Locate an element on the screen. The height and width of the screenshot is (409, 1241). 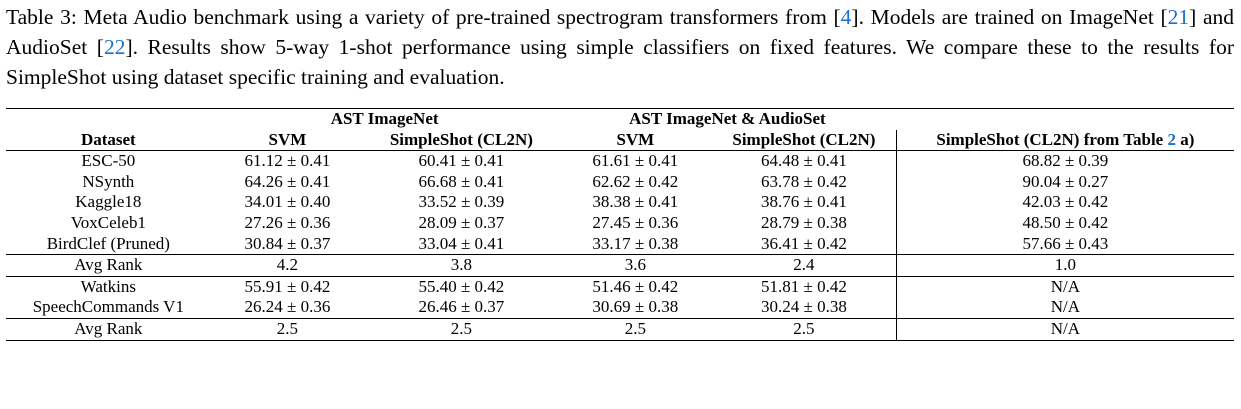
result-cell: 33.04 ± 0.41 is located at coordinates (461, 243).